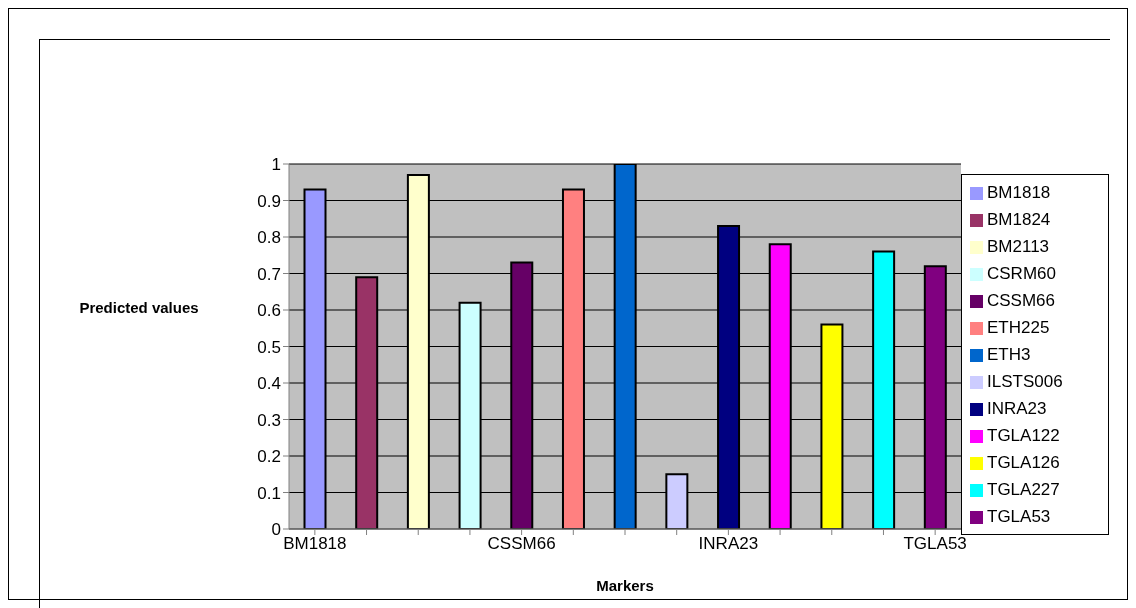  Describe the element at coordinates (1018, 327) in the screenshot. I see `legend-label: ETH225` at that location.